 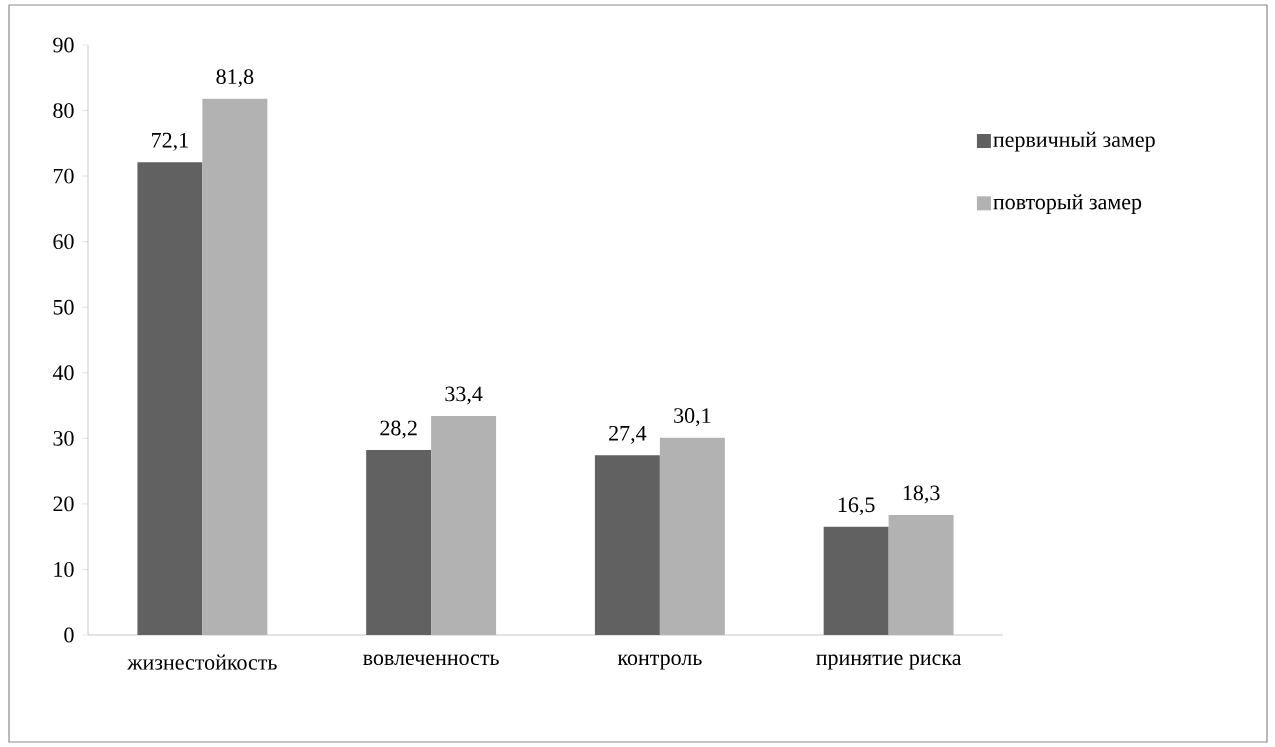 I want to click on y-tick-label: 90, so click(x=63, y=45).